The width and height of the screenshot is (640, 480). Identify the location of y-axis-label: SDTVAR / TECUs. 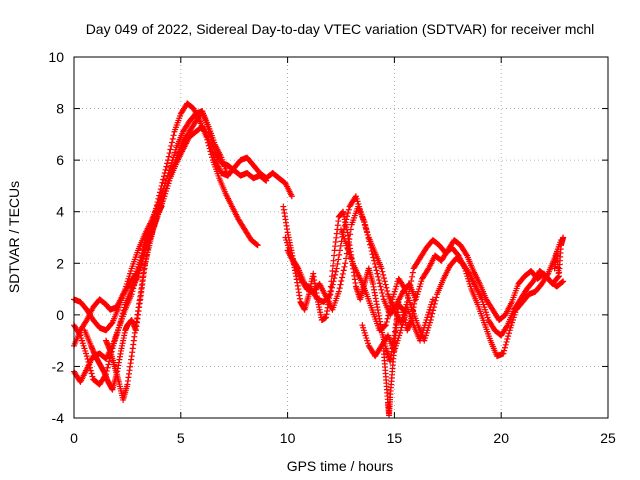
(14, 237).